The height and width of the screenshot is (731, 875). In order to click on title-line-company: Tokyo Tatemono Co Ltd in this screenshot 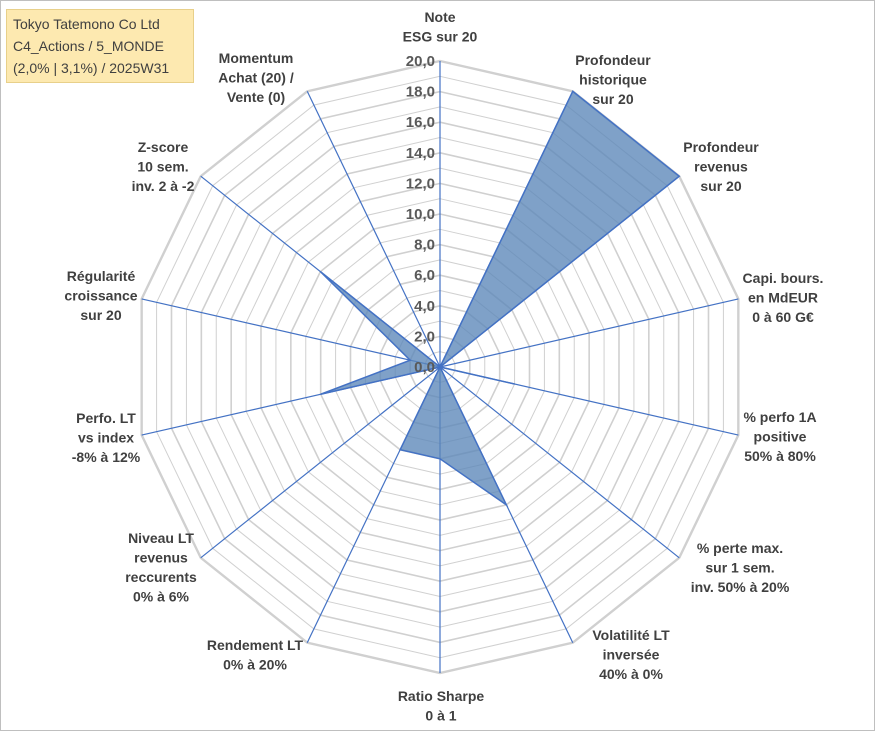, I will do `click(86, 24)`.